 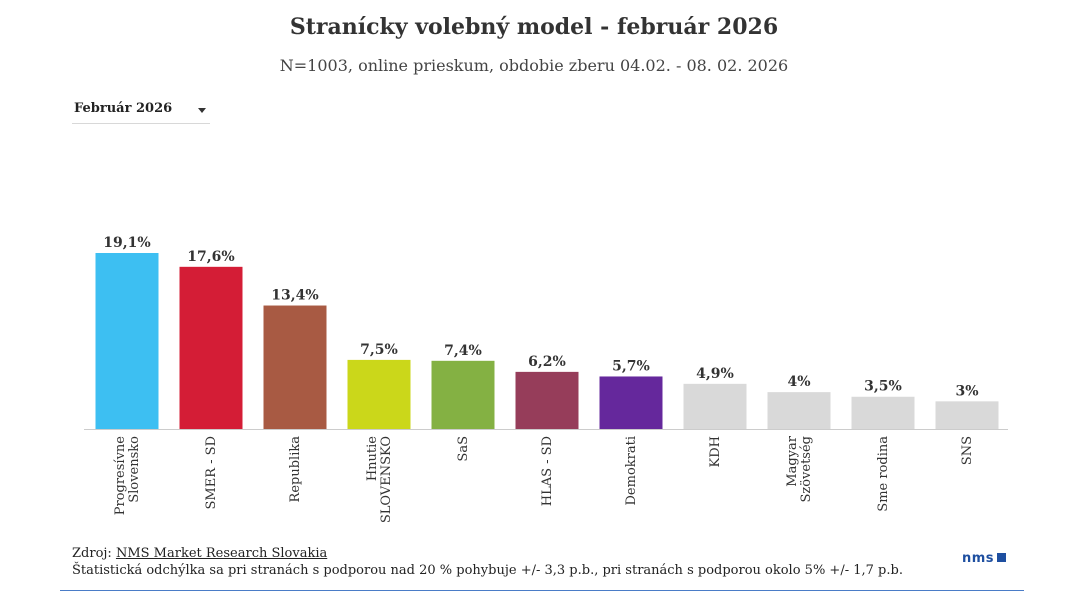 I want to click on data-label: 3%, so click(x=966, y=391).